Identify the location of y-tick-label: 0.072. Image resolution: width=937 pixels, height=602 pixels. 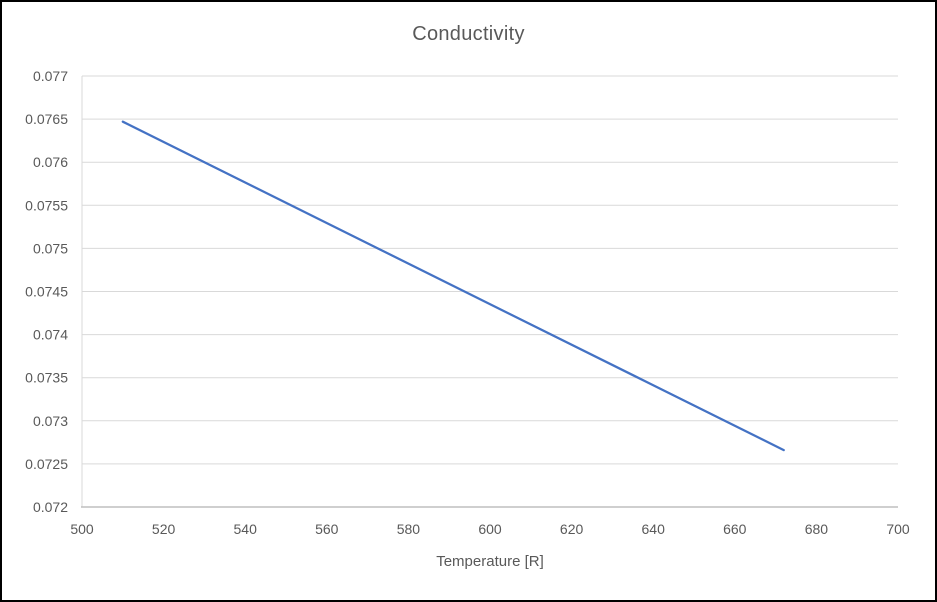
(50, 507).